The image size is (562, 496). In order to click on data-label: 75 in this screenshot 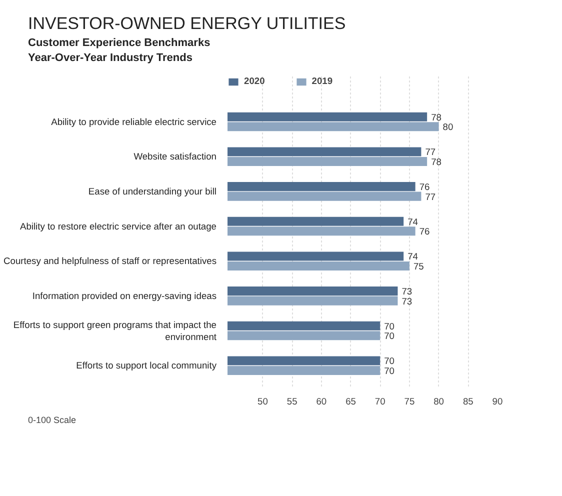, I will do `click(418, 266)`.